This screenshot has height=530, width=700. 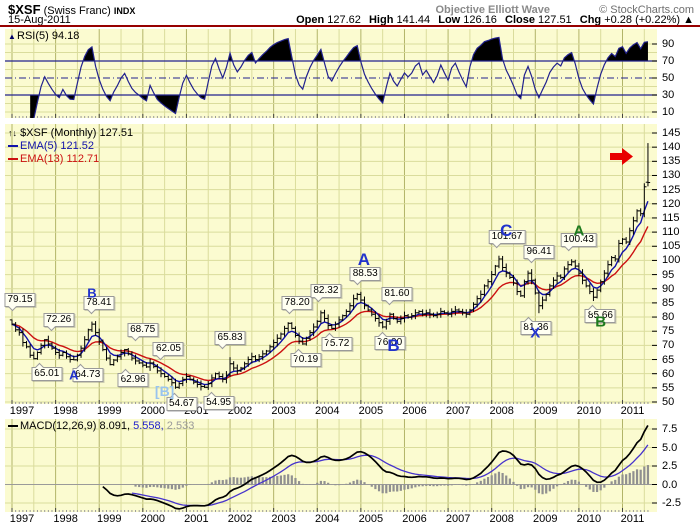 What do you see at coordinates (133, 380) in the screenshot?
I see `callout-label: 62.96` at bounding box center [133, 380].